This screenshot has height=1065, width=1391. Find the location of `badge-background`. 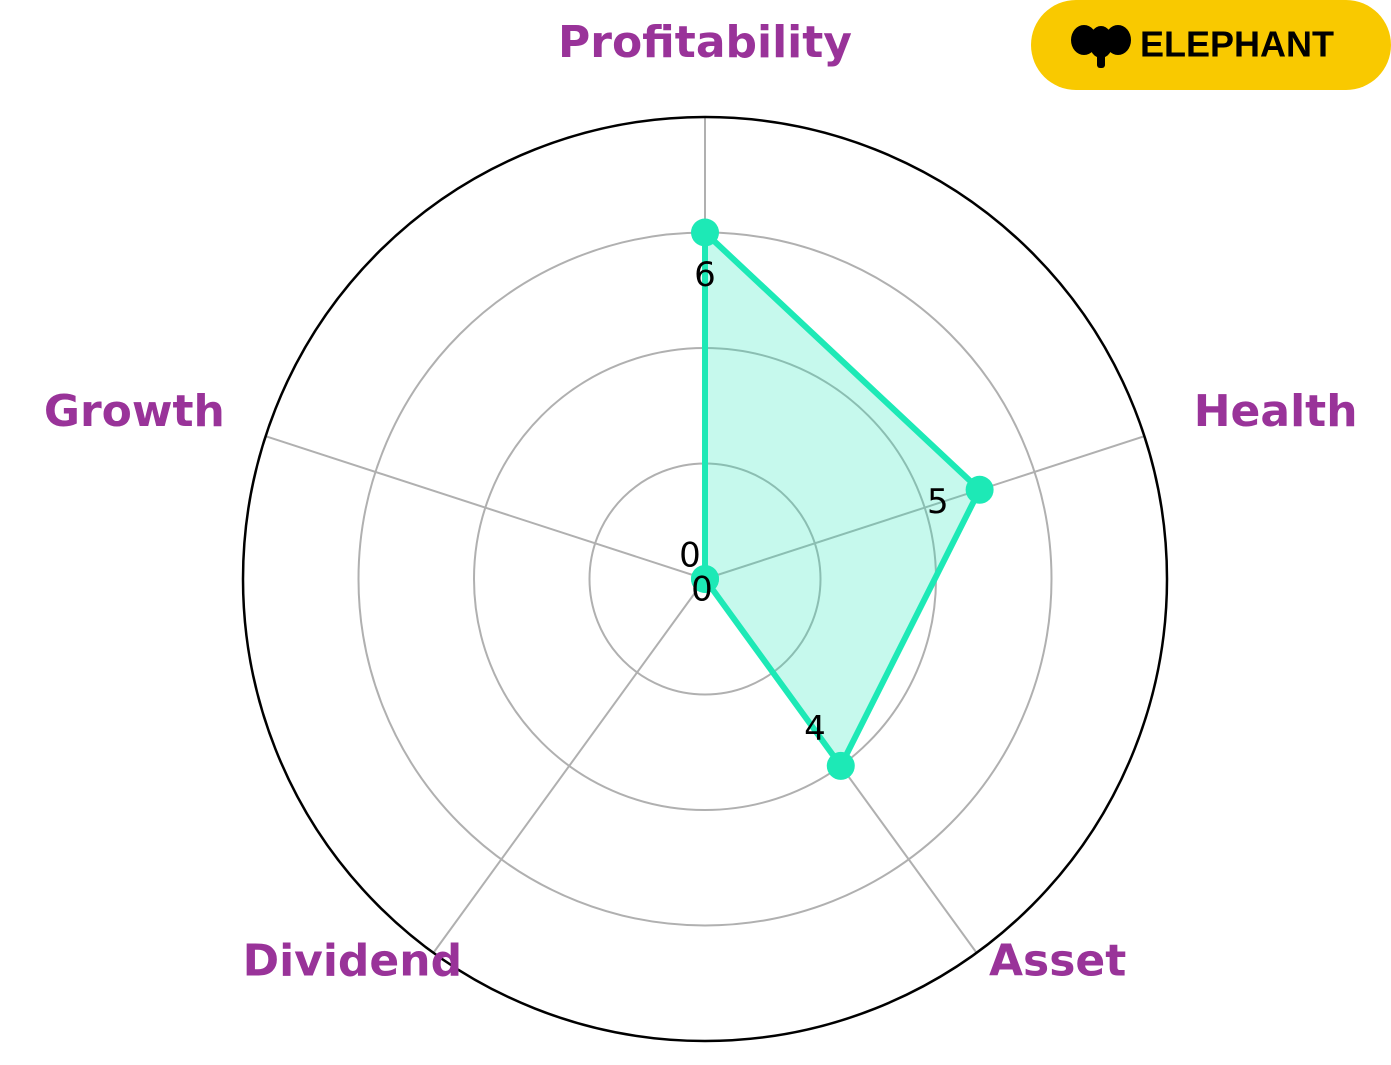

badge-background is located at coordinates (1211, 45).